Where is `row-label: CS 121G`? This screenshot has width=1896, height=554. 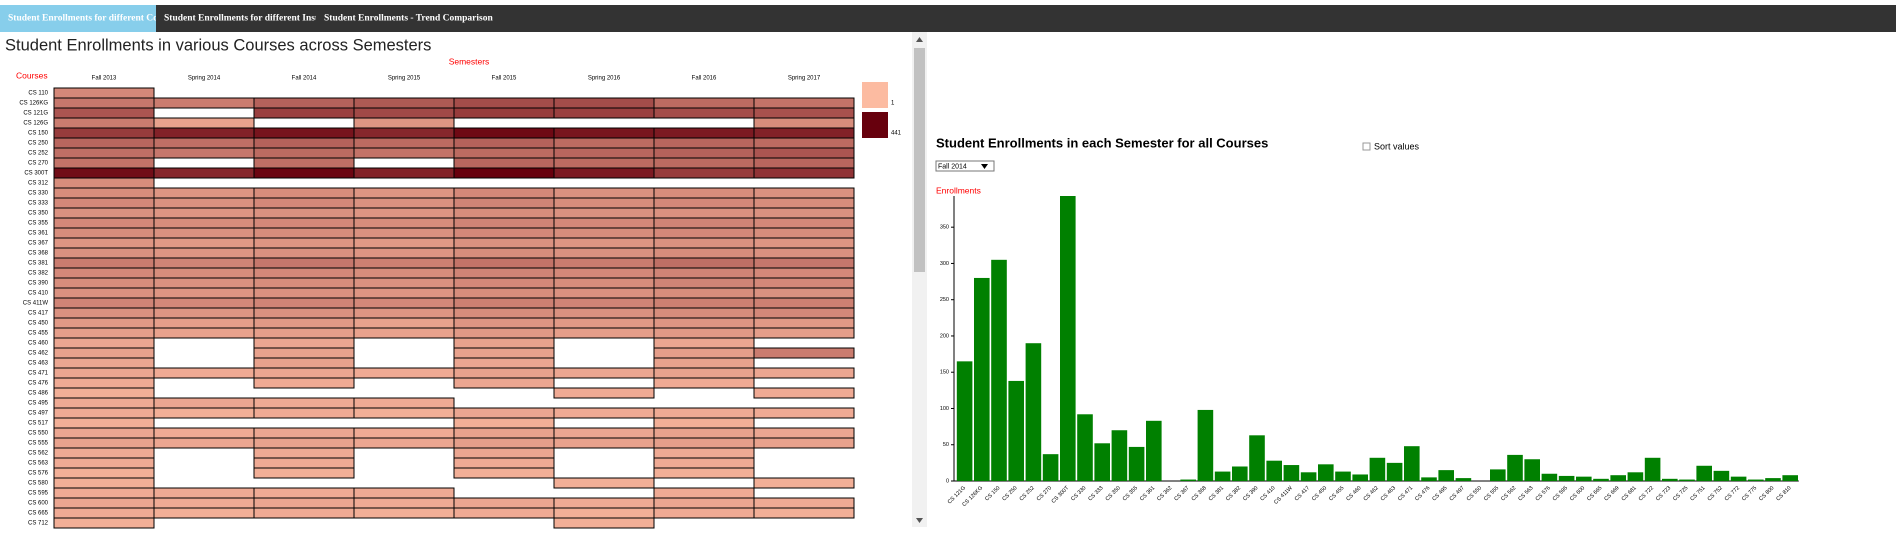
row-label: CS 121G is located at coordinates (35, 114).